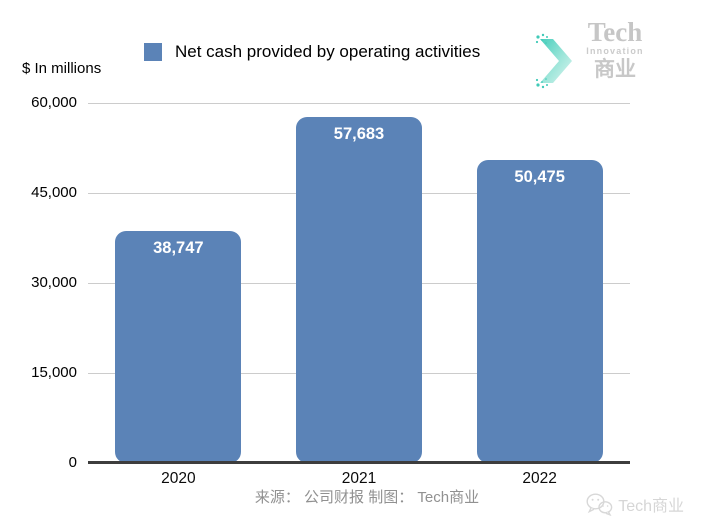  Describe the element at coordinates (178, 346) in the screenshot. I see `bar: 38,747` at that location.